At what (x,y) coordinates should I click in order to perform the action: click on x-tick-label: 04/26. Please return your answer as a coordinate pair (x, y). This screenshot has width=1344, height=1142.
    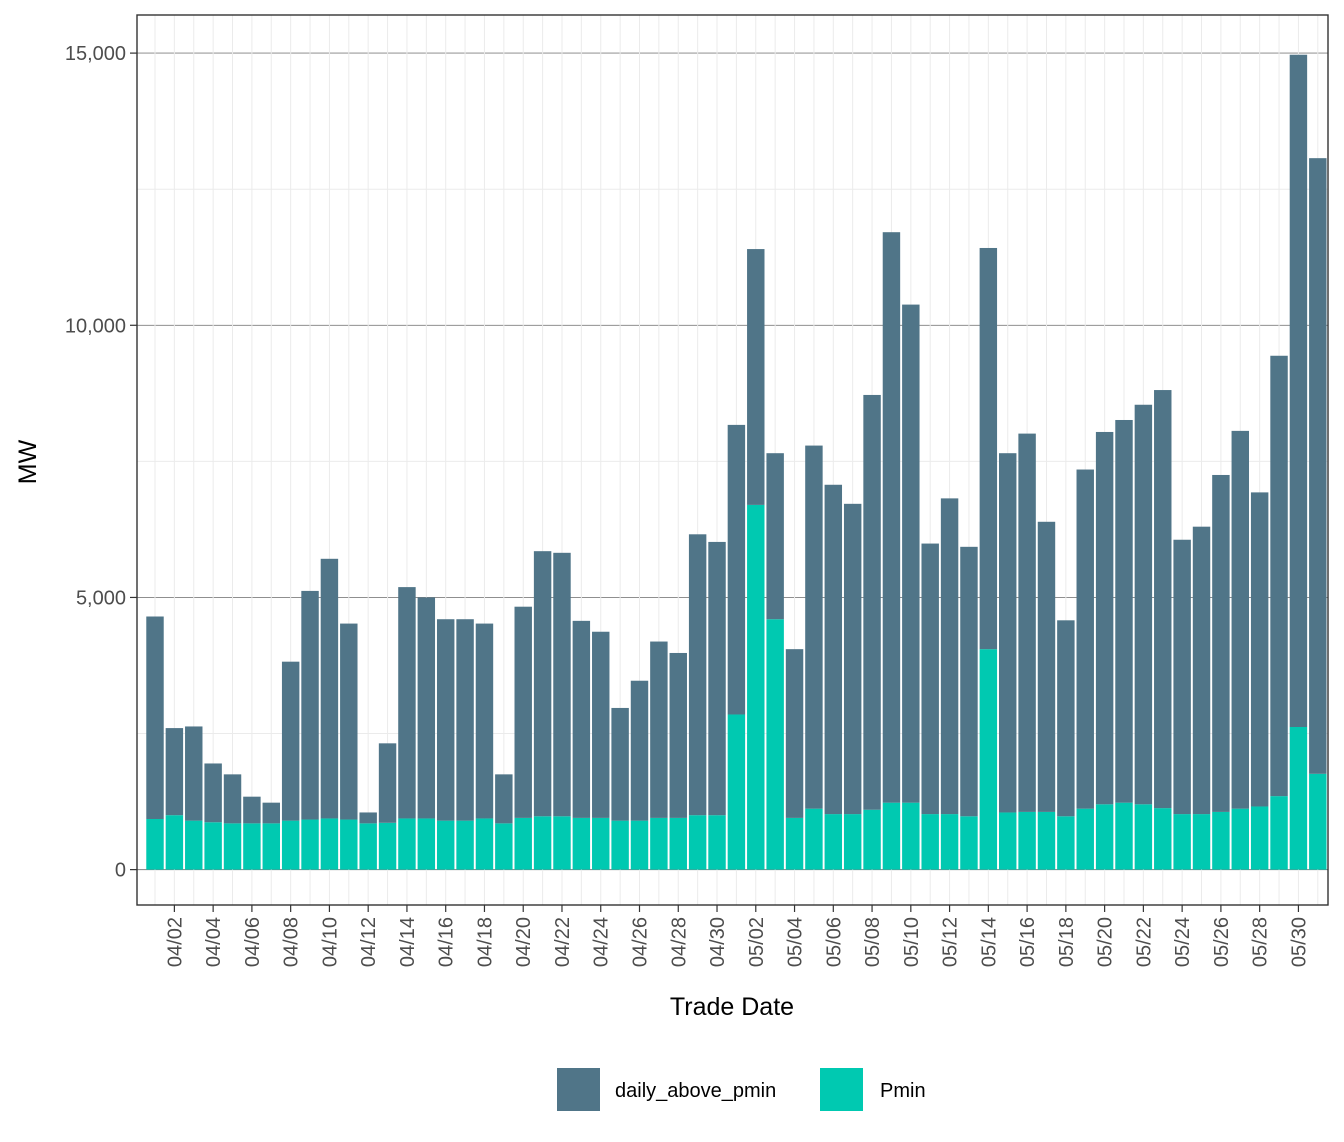
    Looking at the image, I should click on (641, 942).